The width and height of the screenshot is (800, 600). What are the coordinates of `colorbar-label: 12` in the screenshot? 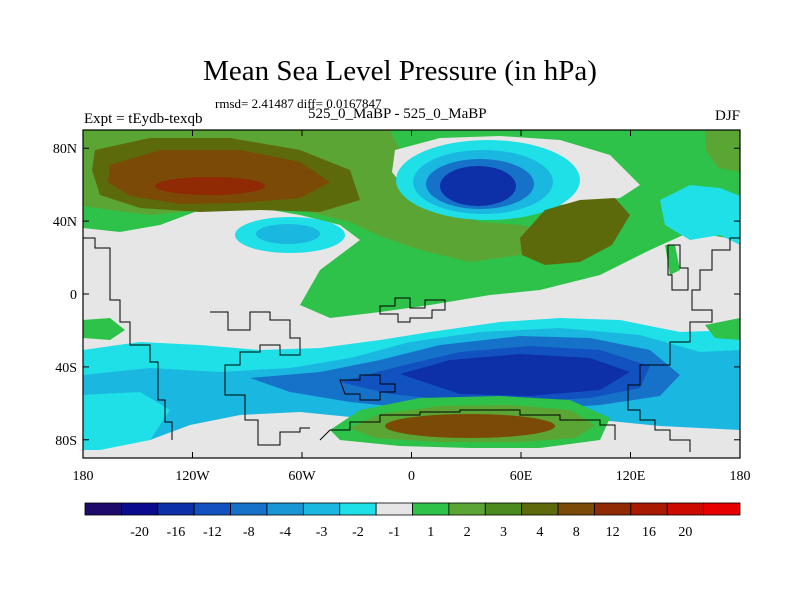 It's located at (613, 532).